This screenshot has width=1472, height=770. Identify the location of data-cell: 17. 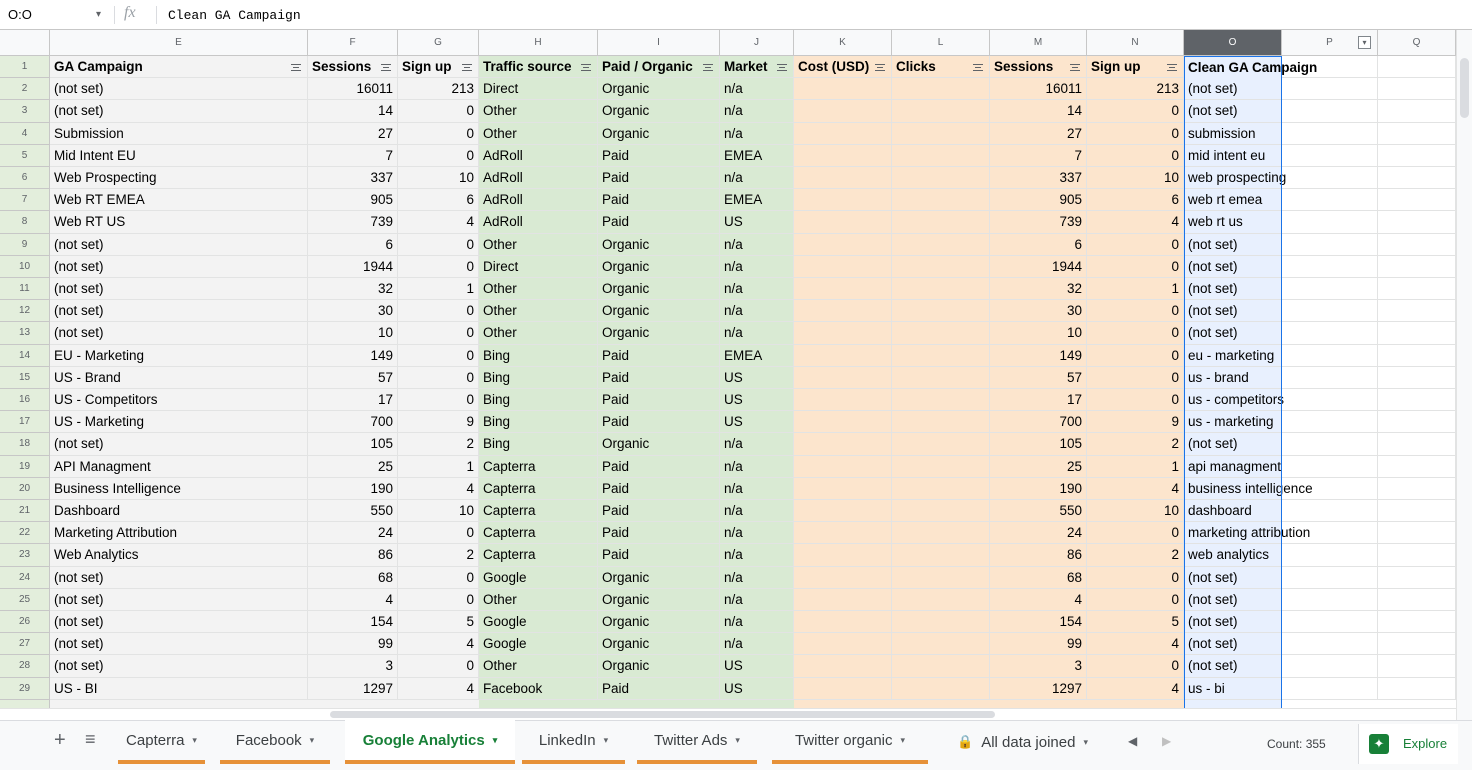
(1038, 400).